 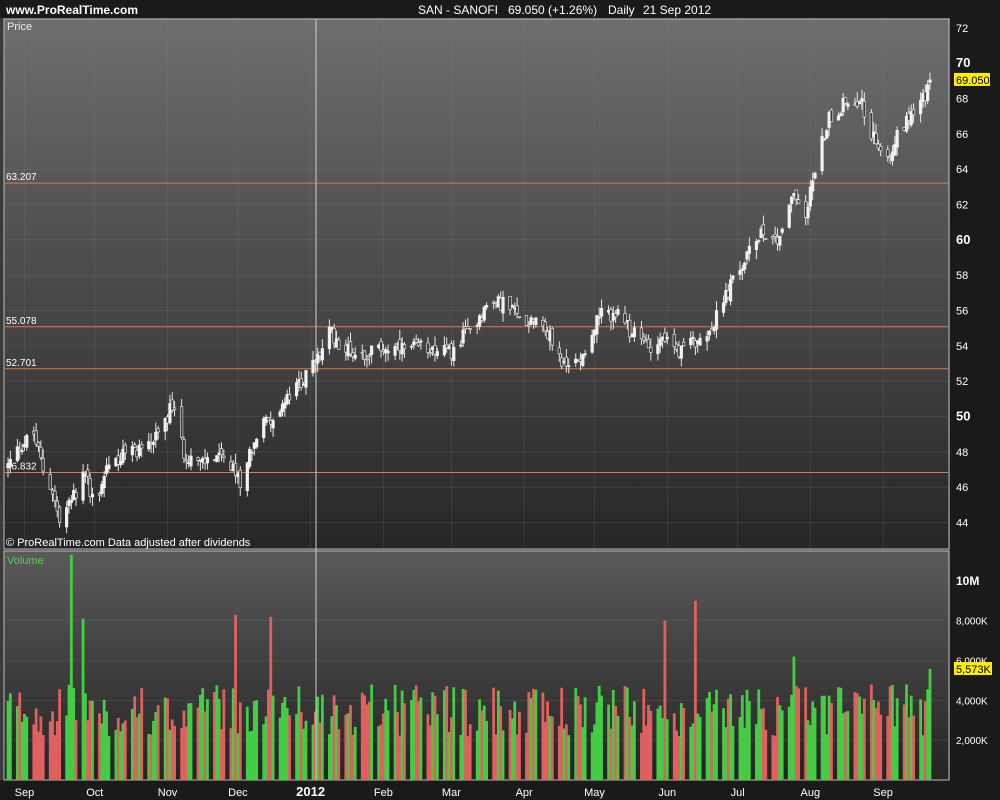 What do you see at coordinates (962, 276) in the screenshot?
I see `price-tick-label: 58` at bounding box center [962, 276].